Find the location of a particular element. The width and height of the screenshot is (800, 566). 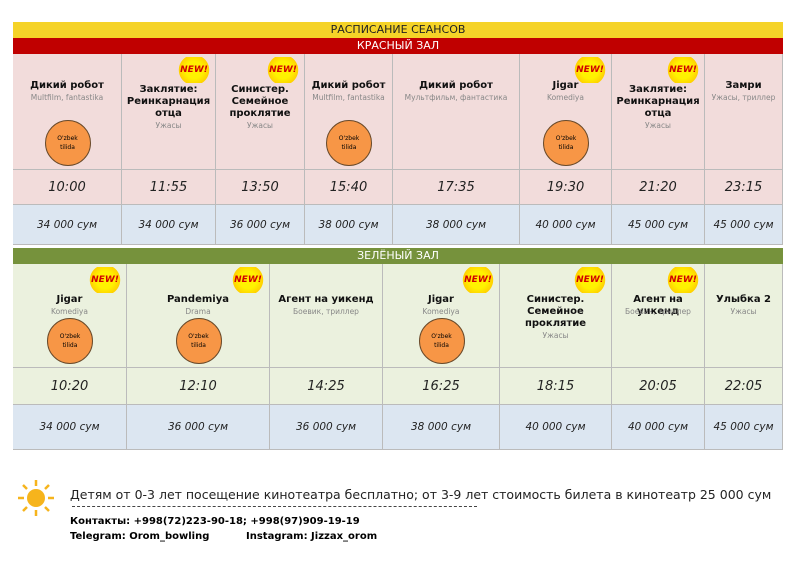

movie-genre: Drama is located at coordinates (198, 311).